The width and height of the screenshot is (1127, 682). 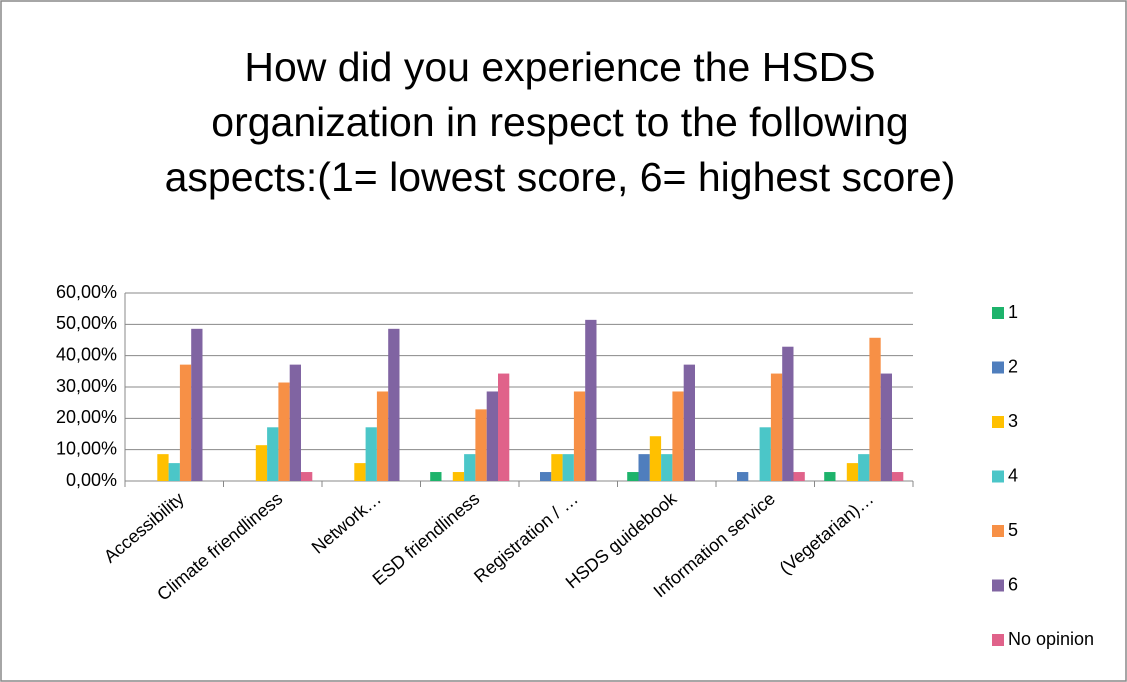 What do you see at coordinates (86, 417) in the screenshot?
I see `y-tick-label: 20,00%` at bounding box center [86, 417].